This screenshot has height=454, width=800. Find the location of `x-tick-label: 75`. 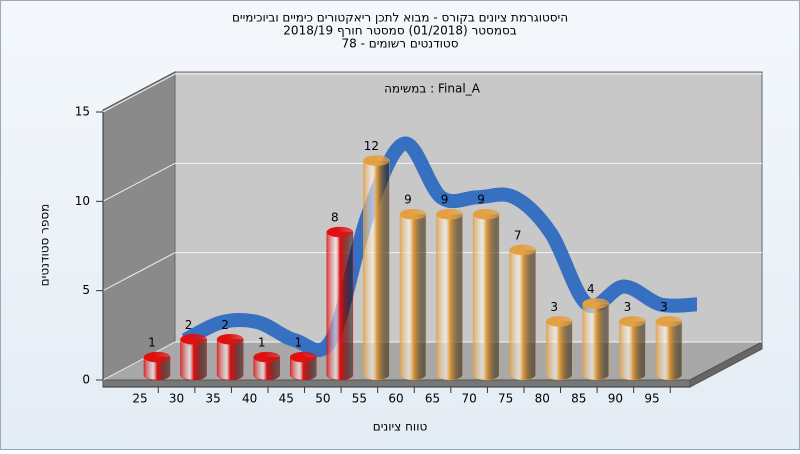

x-tick-label: 75 is located at coordinates (505, 399).